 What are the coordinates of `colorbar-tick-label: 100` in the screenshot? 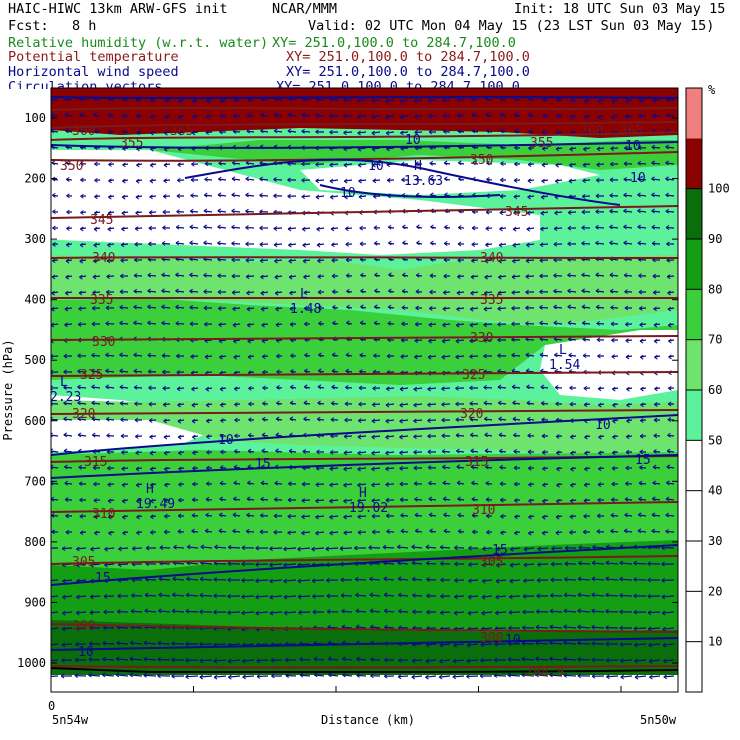 It's located at (719, 189).